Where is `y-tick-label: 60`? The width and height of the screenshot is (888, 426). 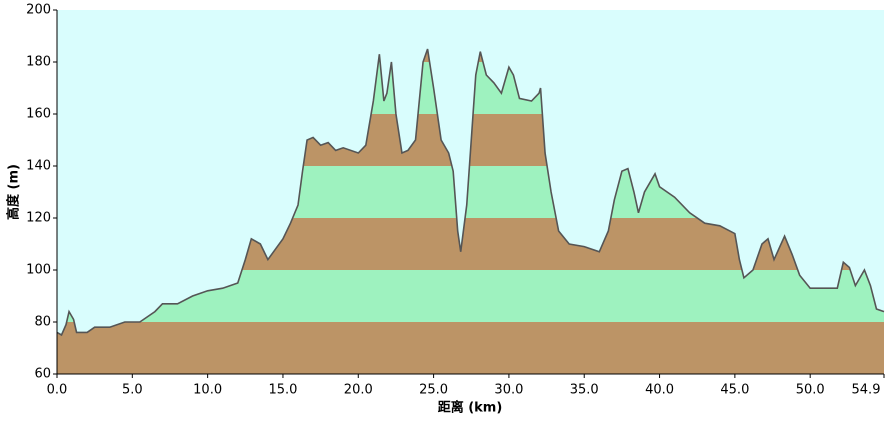 y-tick-label: 60 is located at coordinates (42, 374).